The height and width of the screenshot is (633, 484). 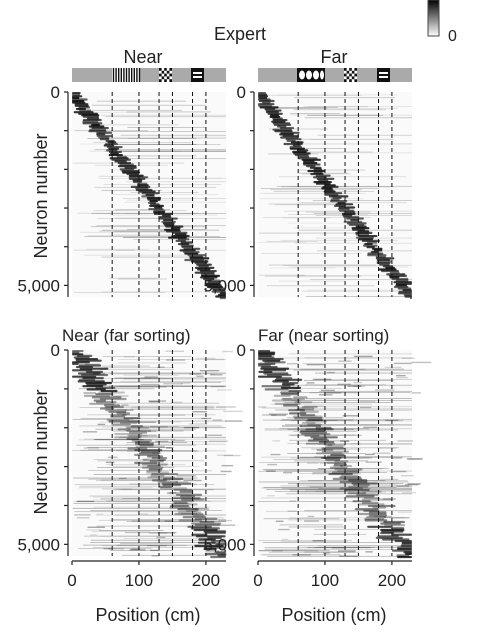 I want to click on y-axis-label-top: Neuron number, so click(x=41, y=195).